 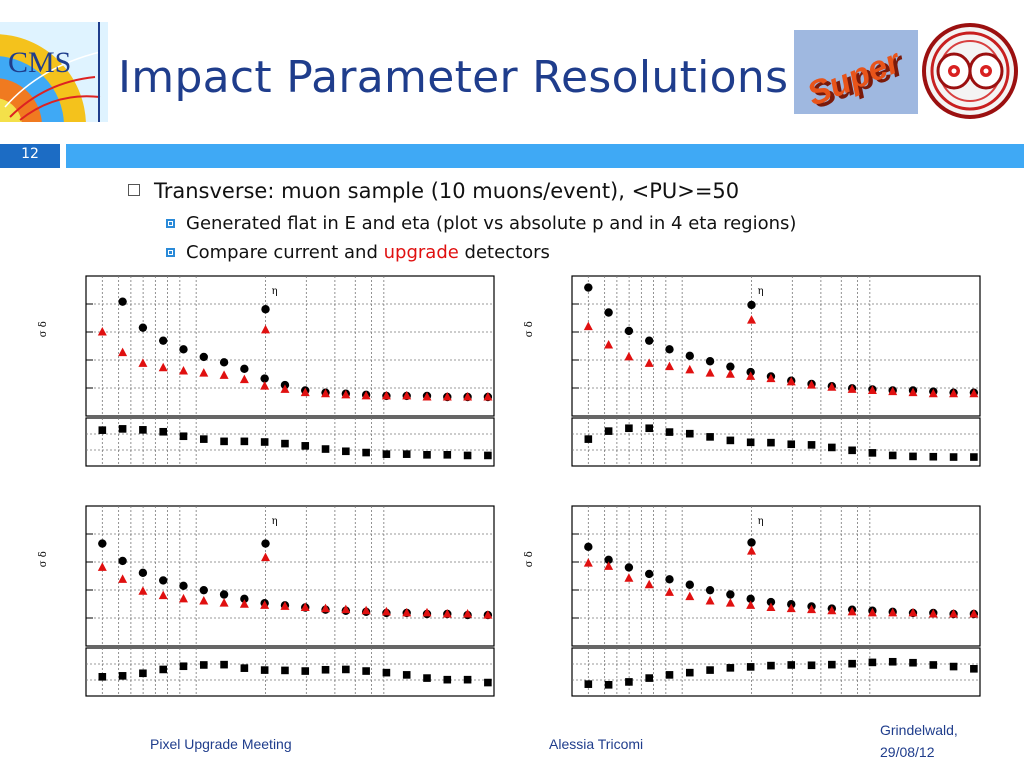 What do you see at coordinates (39, 62) in the screenshot?
I see `cms-logo-text: CMS` at bounding box center [39, 62].